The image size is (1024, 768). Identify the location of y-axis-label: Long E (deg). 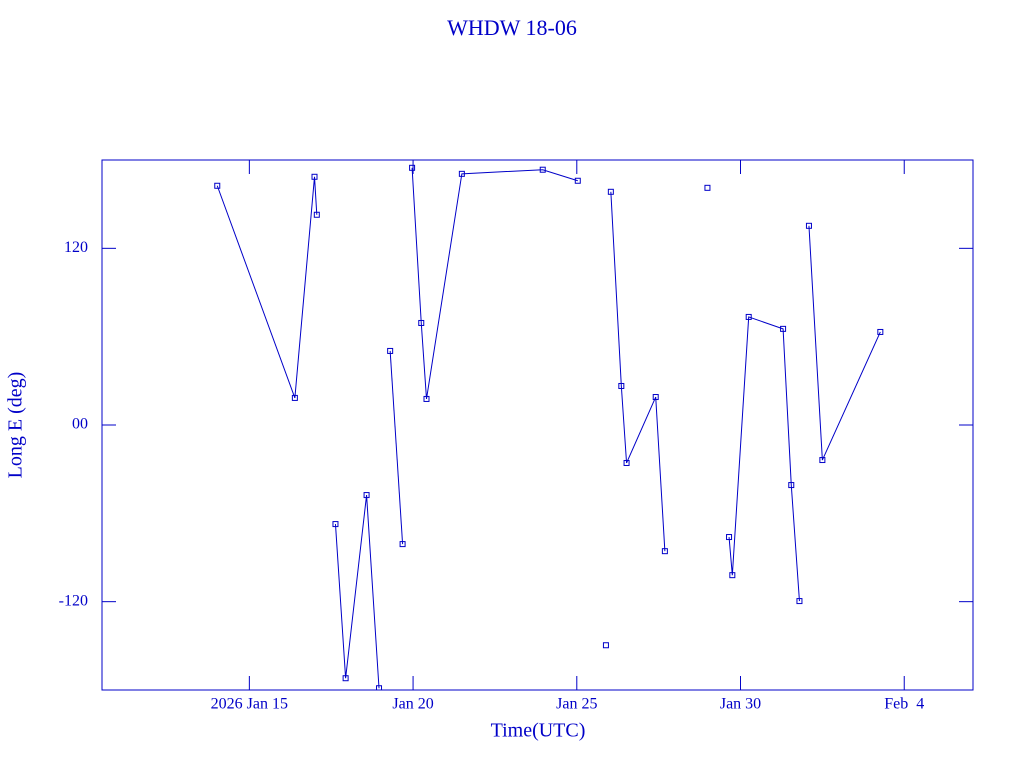
(16, 425).